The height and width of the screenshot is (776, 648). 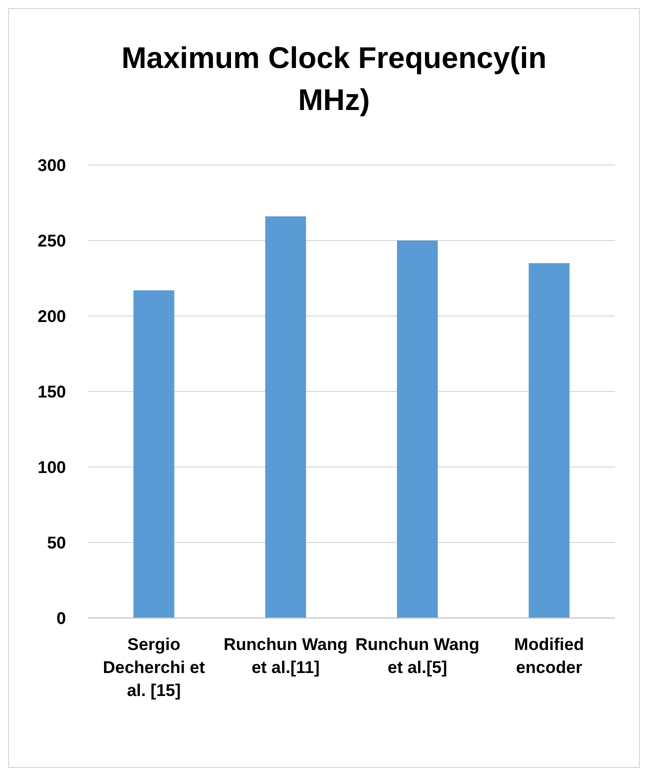 I want to click on y-tick-label: 150, so click(x=52, y=392).